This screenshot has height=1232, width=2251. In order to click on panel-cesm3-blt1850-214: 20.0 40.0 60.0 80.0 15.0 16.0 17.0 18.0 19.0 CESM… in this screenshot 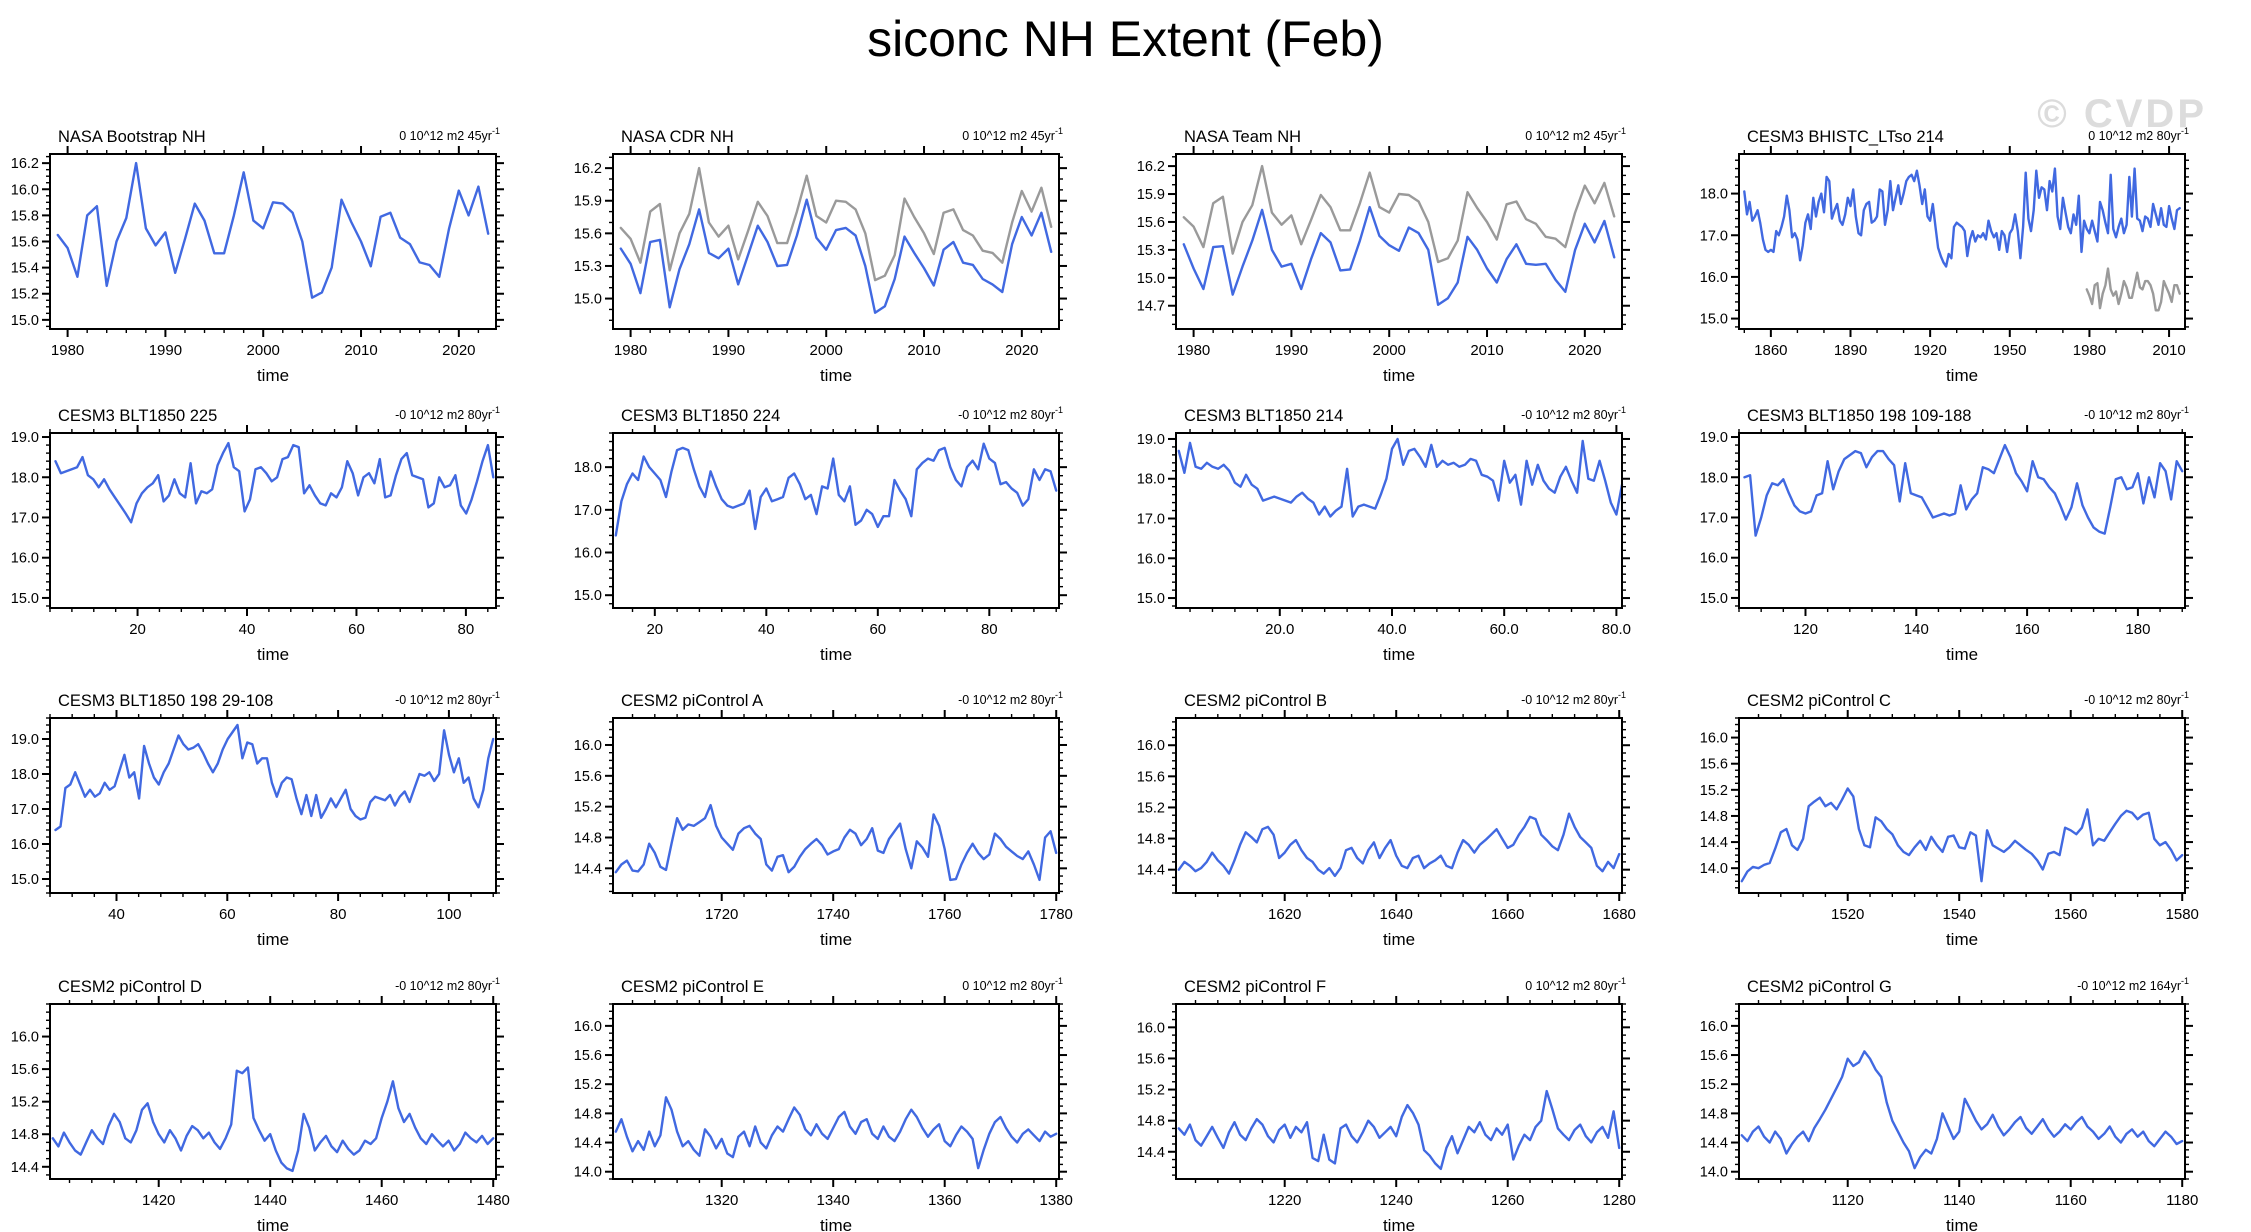, I will do `click(1409, 518)`.